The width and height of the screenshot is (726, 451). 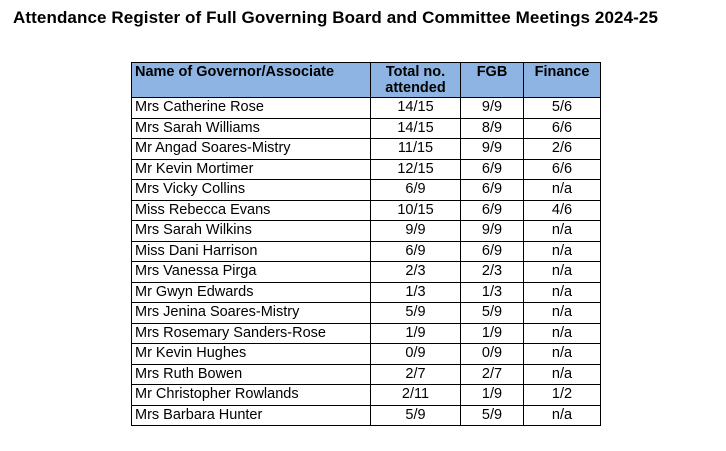 I want to click on table-row: Mr Christopher Rowlands 2/11 1/9 1/2, so click(x=366, y=395).